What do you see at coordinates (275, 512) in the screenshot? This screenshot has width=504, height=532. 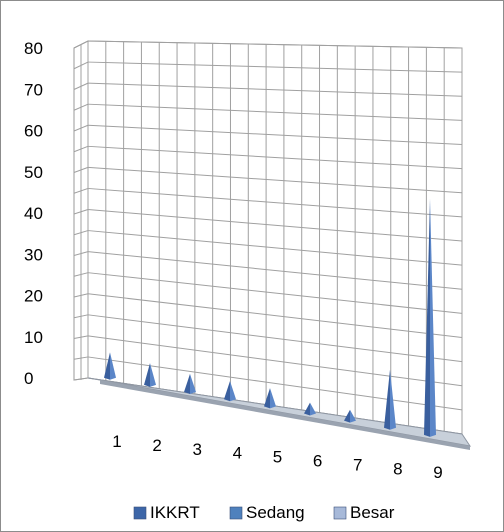 I see `legend-label: Sedang` at bounding box center [275, 512].